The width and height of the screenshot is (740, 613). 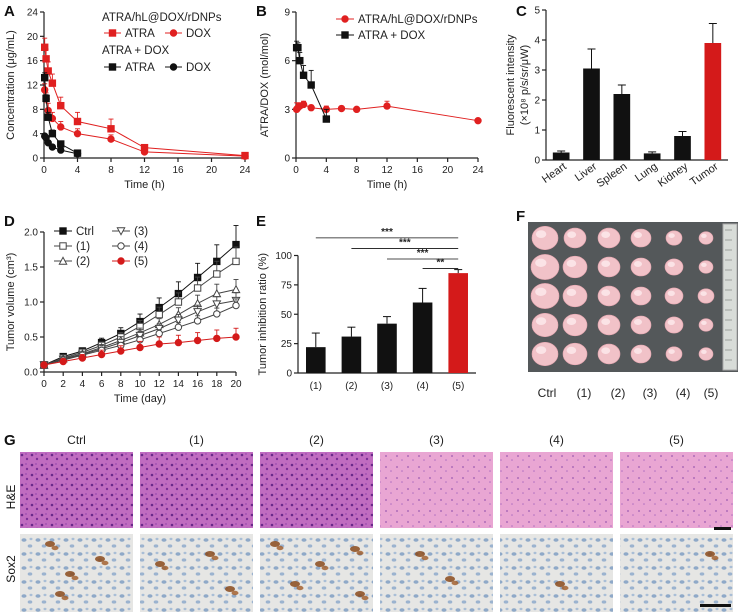 What do you see at coordinates (33, 86) in the screenshot?
I see `y-tick-label: 12` at bounding box center [33, 86].